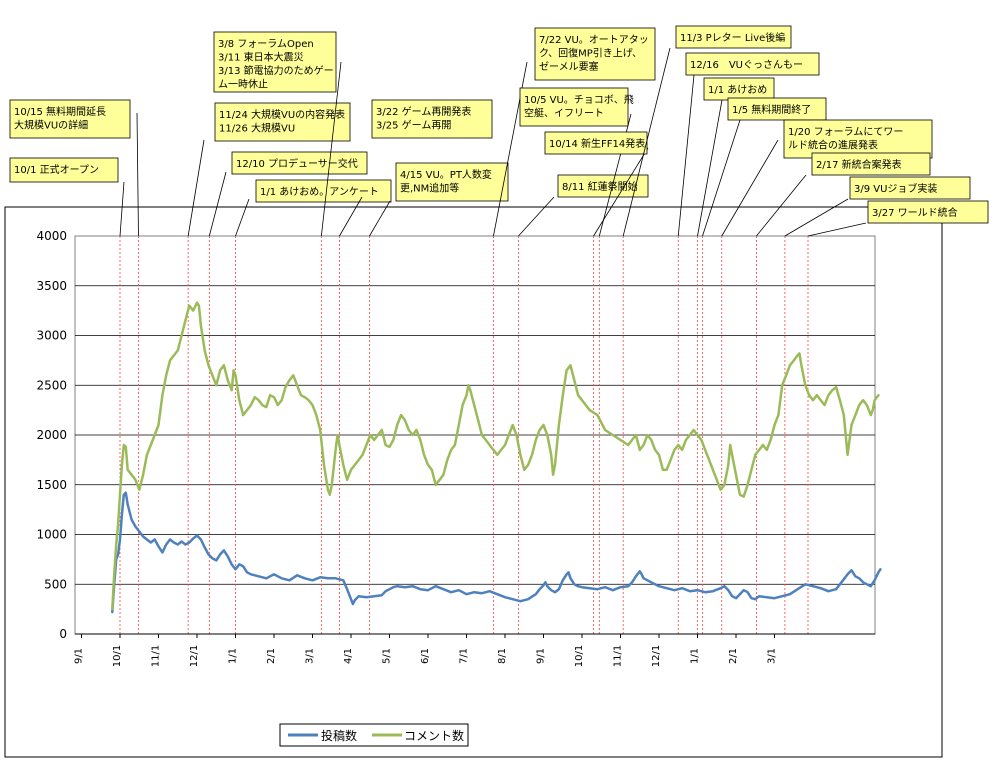 Image resolution: width=995 pixels, height=766 pixels. Describe the element at coordinates (51, 236) in the screenshot. I see `y-tick-label: 4000` at that location.